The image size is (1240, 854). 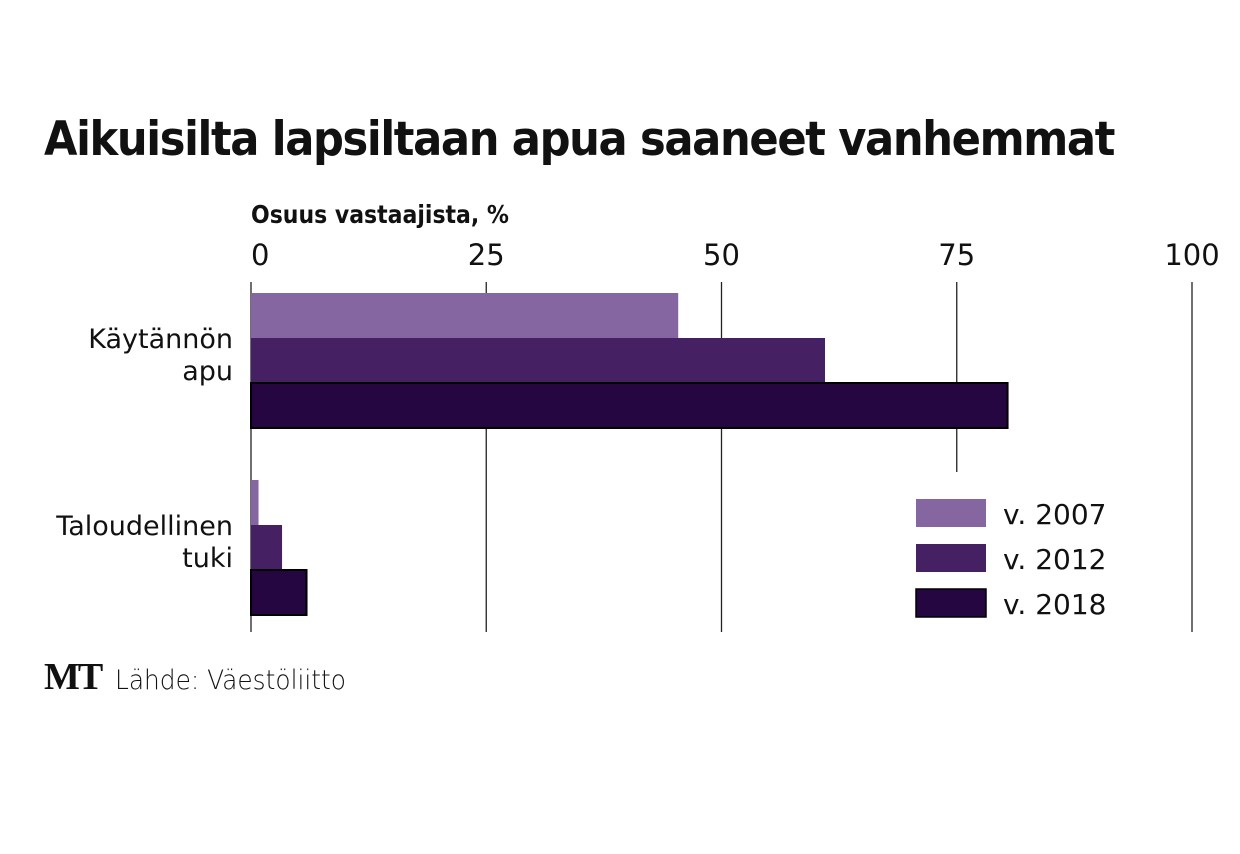 What do you see at coordinates (255, 502) in the screenshot?
I see `bar-2007-taloudellinen-tuki` at bounding box center [255, 502].